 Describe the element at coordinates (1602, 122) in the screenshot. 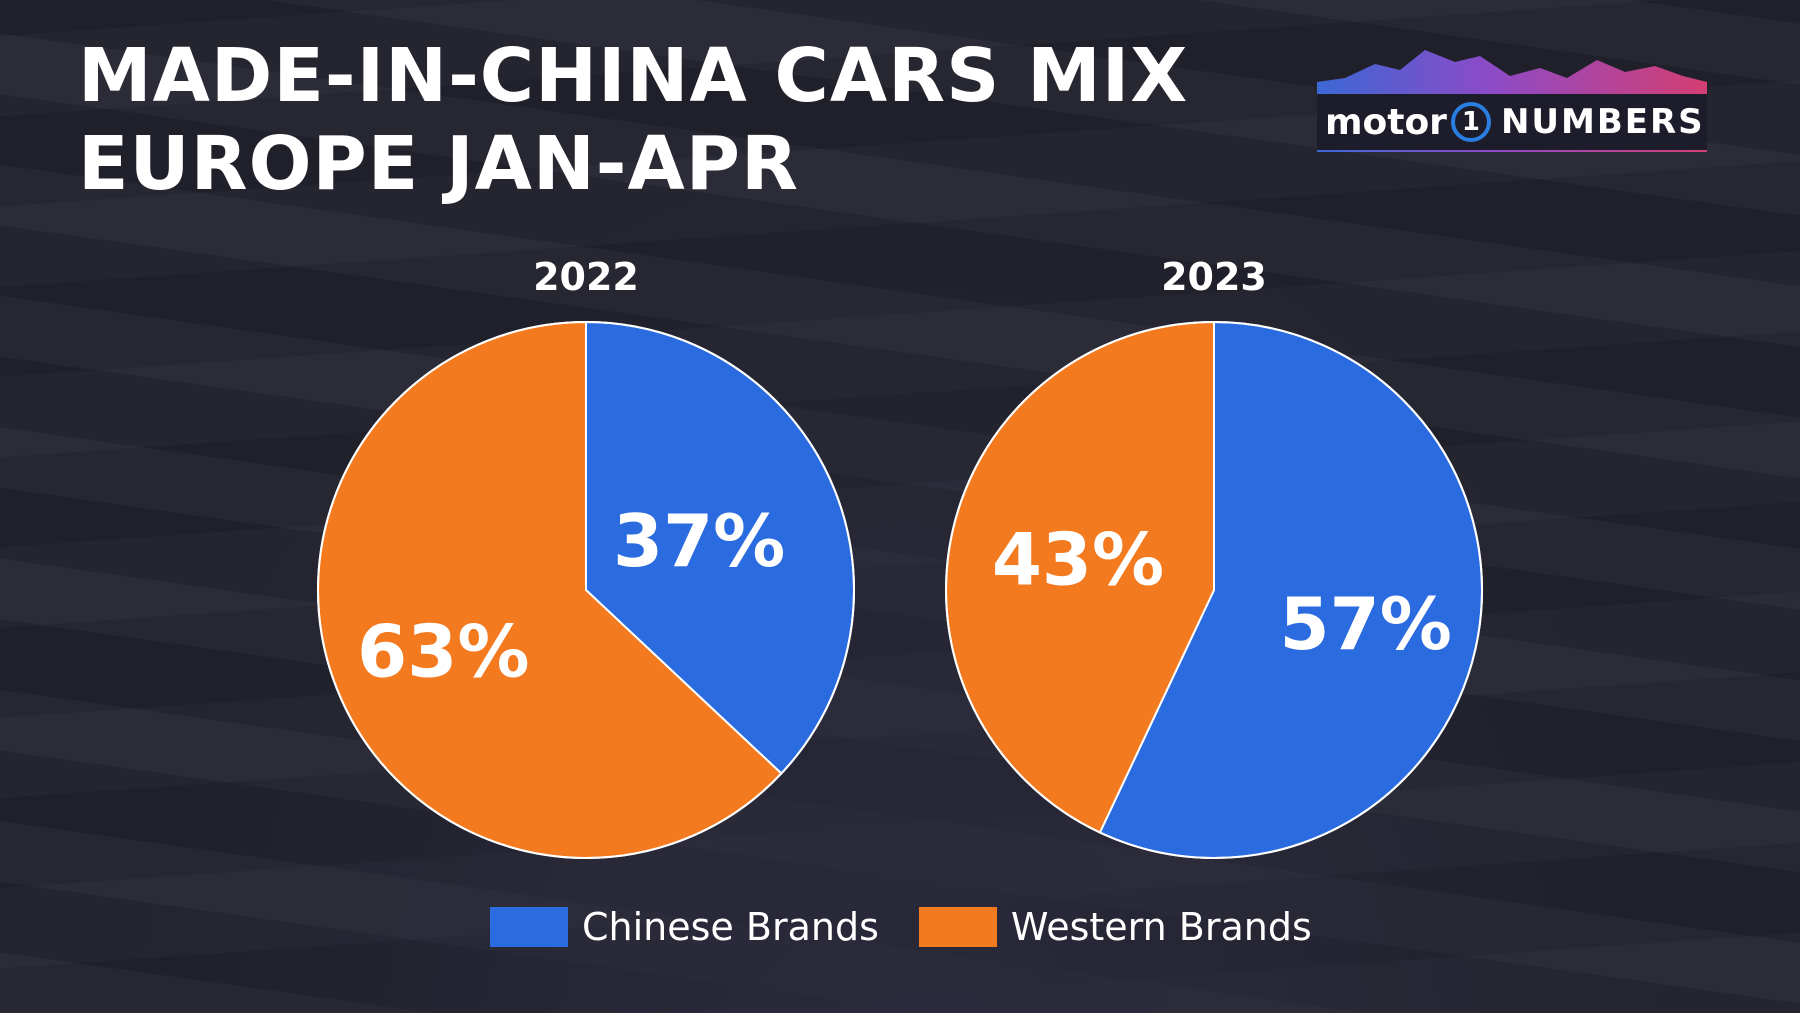

I see `logo-numbers: NUMBERS` at that location.